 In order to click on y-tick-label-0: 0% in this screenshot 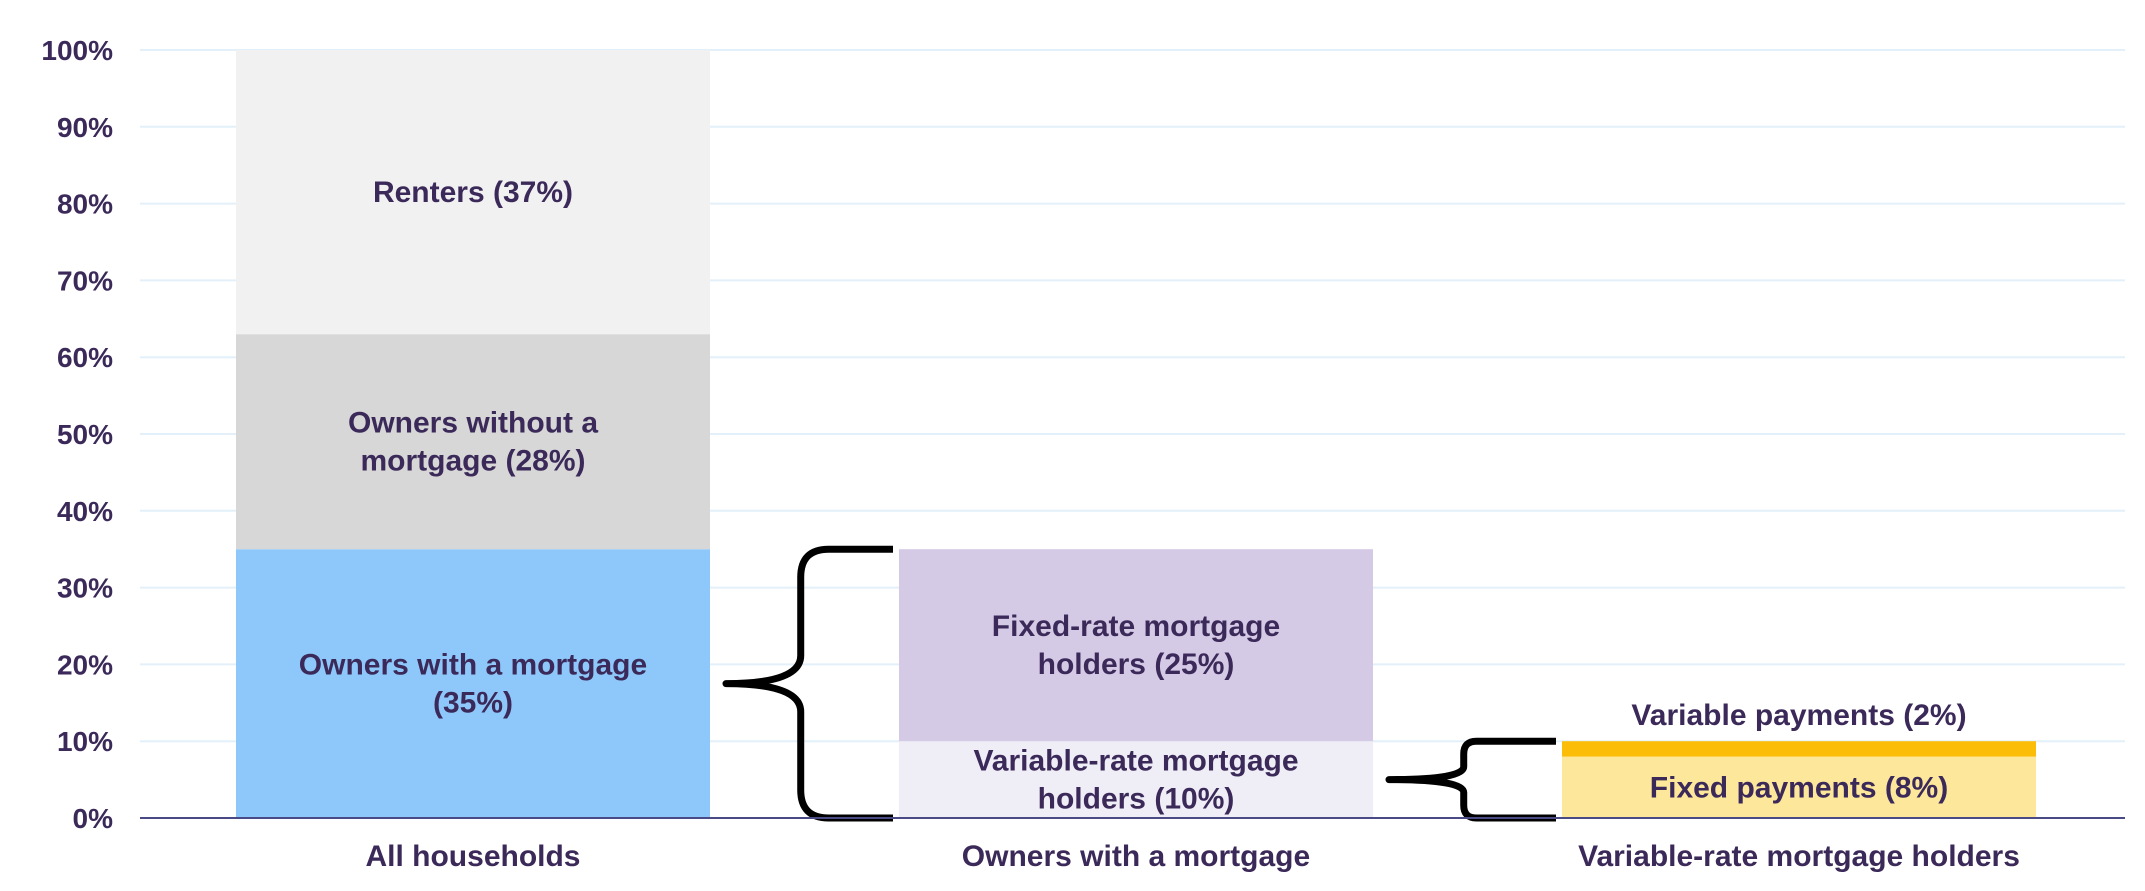, I will do `click(93, 818)`.